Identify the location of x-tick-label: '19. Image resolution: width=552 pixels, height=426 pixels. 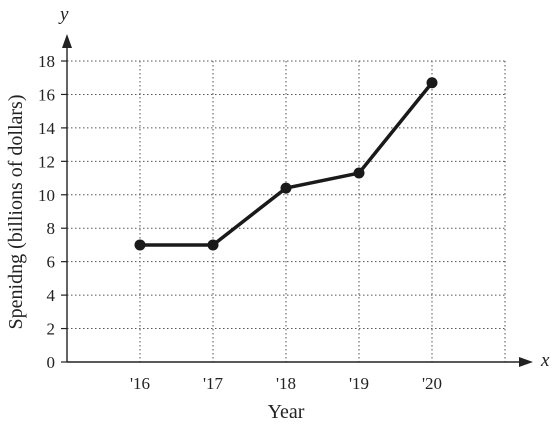
(359, 383).